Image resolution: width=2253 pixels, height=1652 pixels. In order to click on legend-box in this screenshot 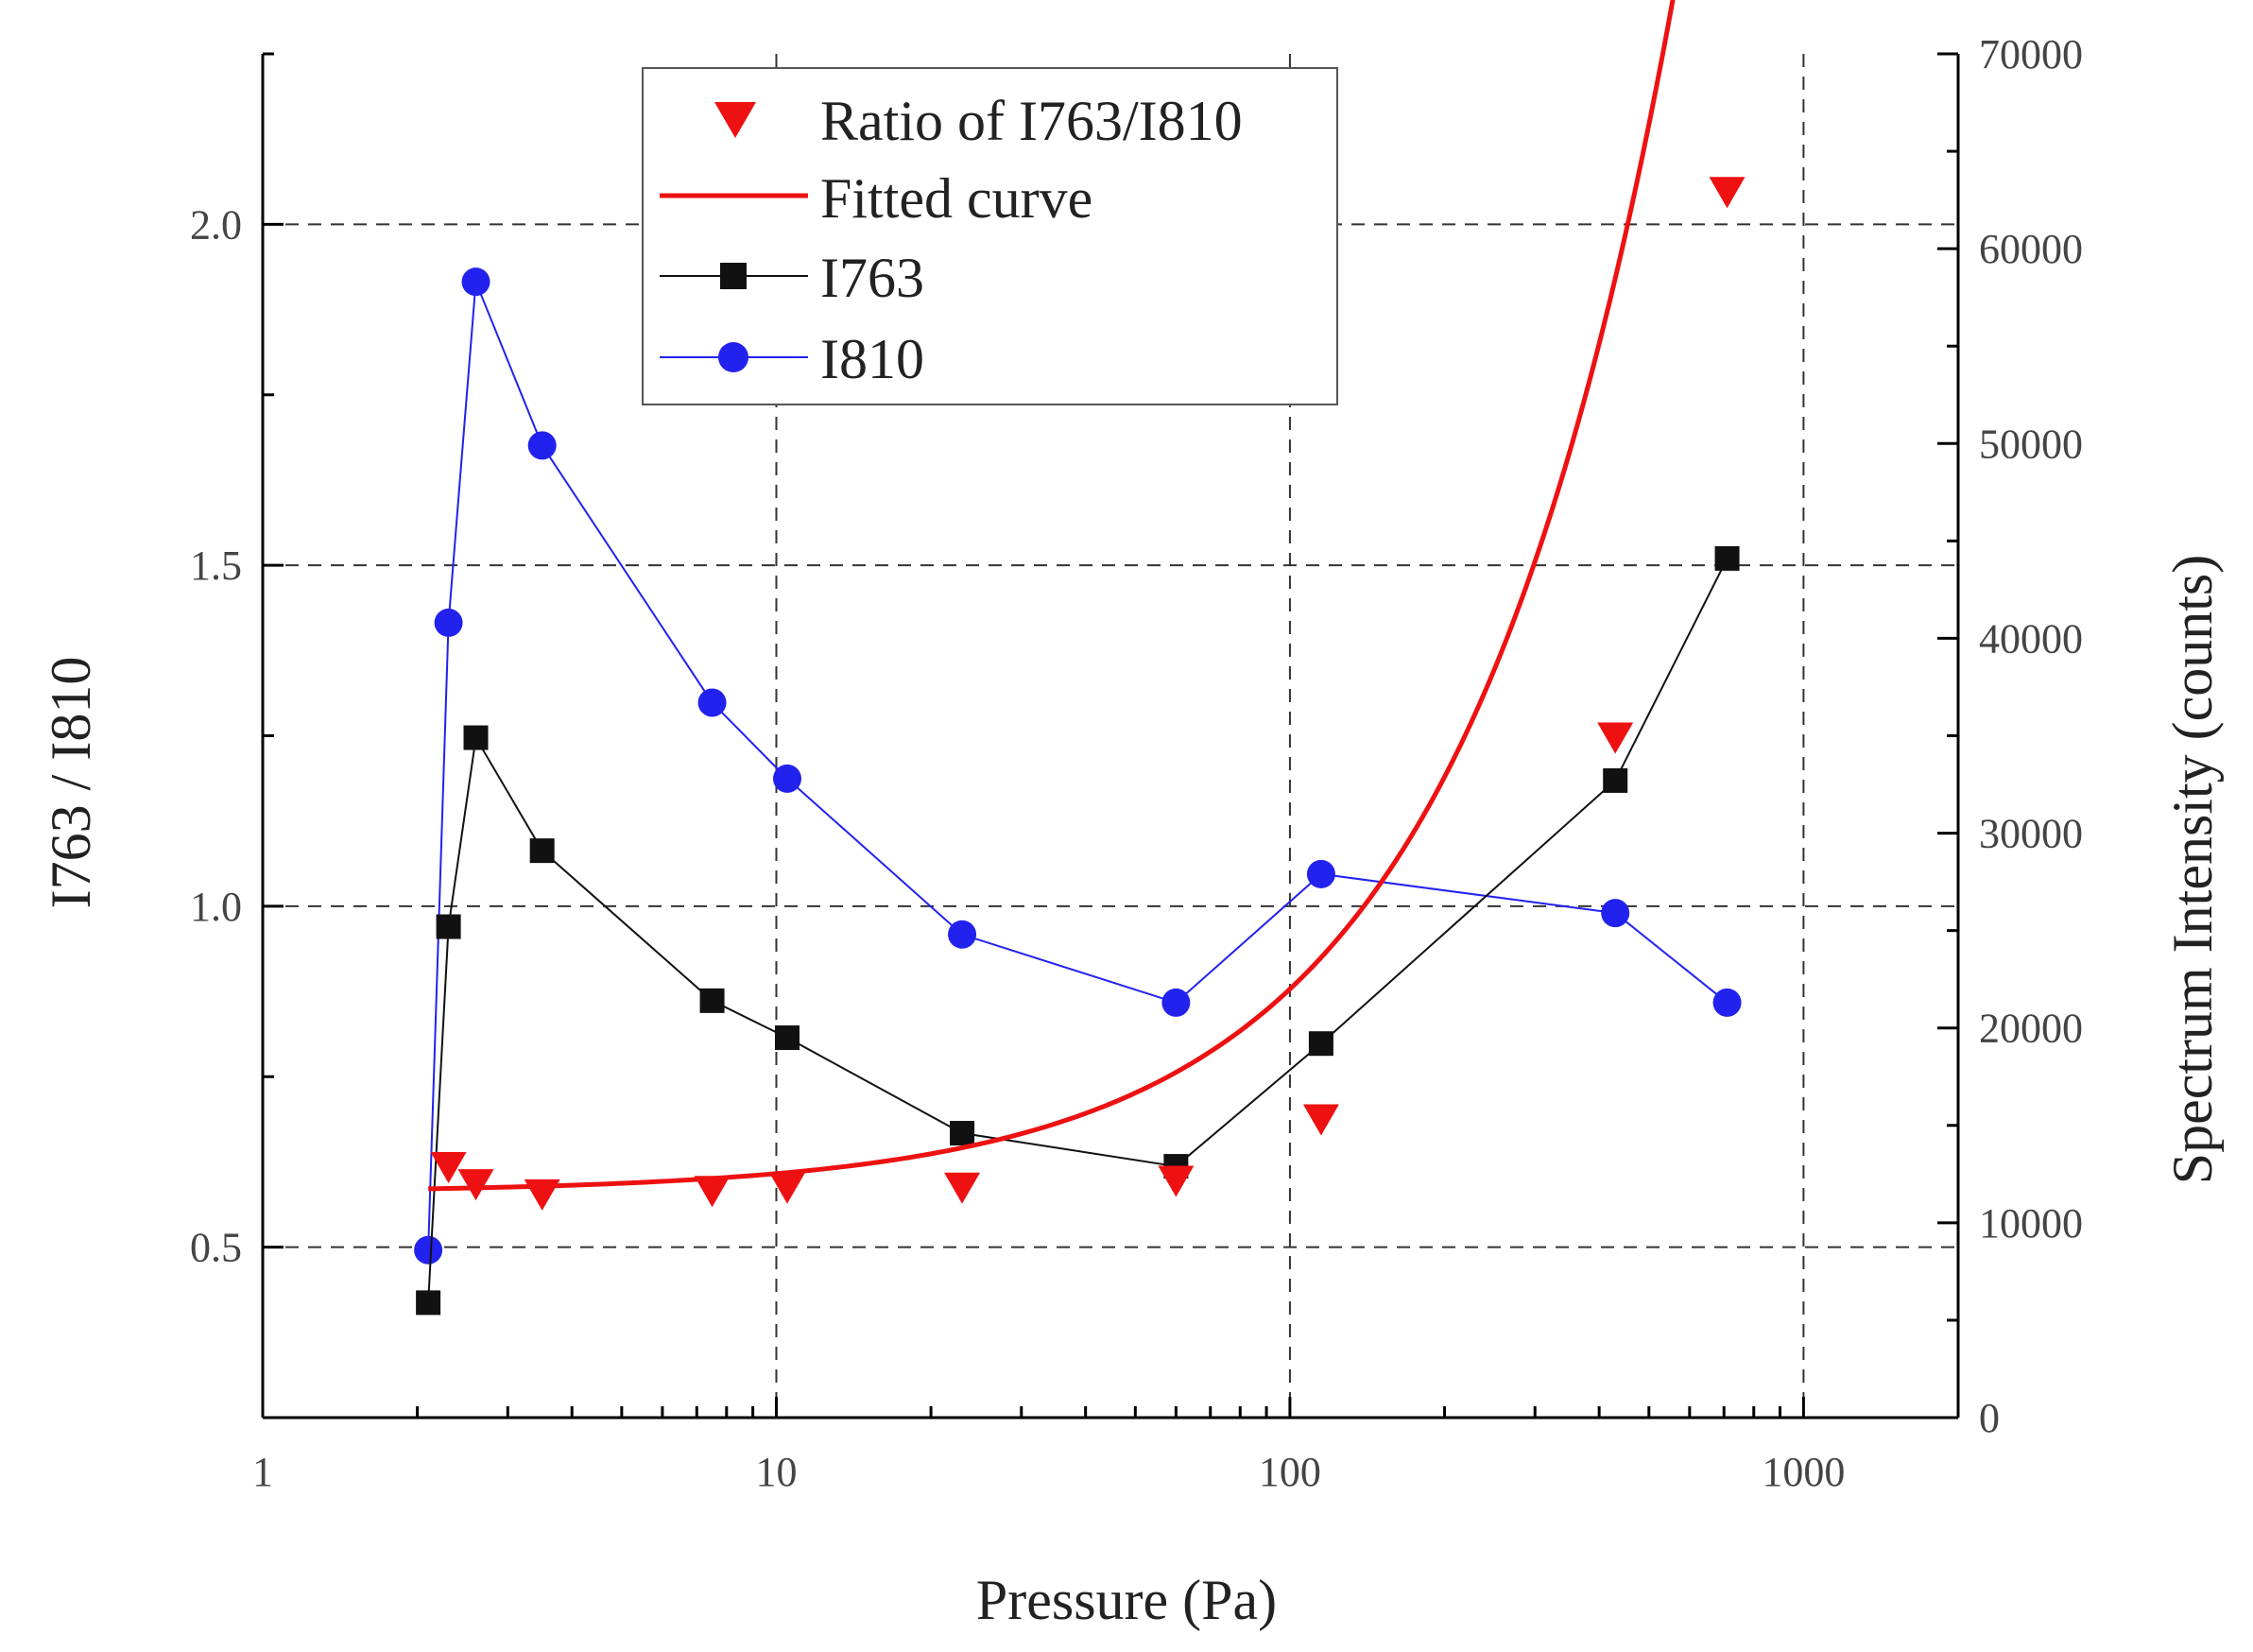, I will do `click(990, 236)`.